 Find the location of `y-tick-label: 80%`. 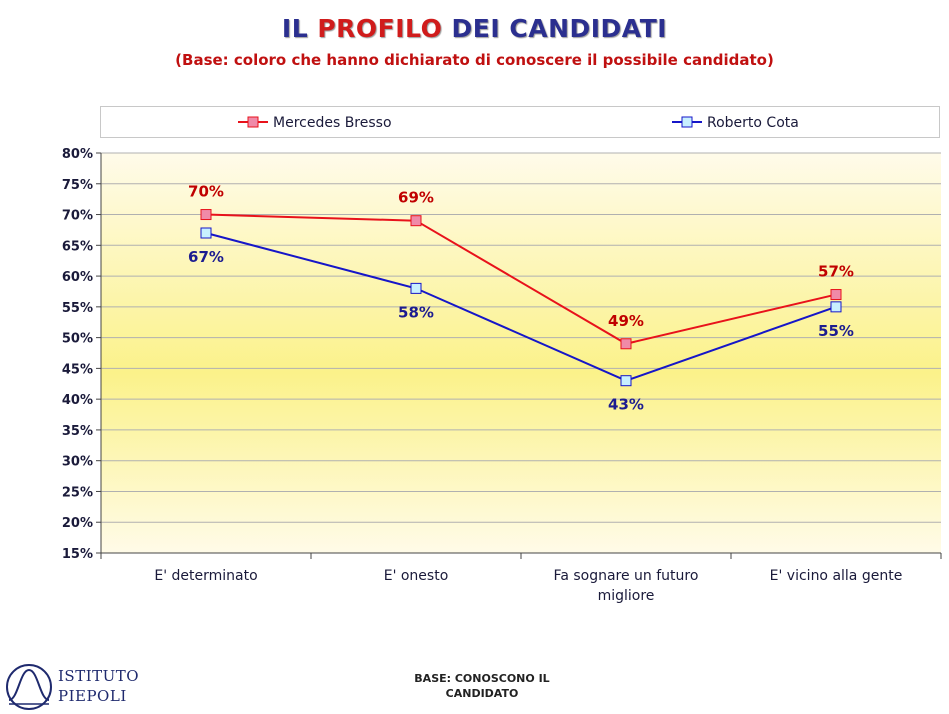

y-tick-label: 80% is located at coordinates (77, 154).